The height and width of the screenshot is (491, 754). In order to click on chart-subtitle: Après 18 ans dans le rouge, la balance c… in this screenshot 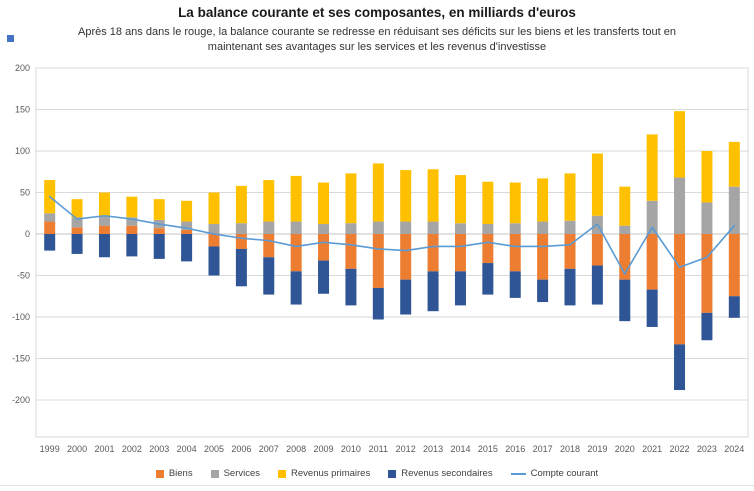, I will do `click(376, 40)`.